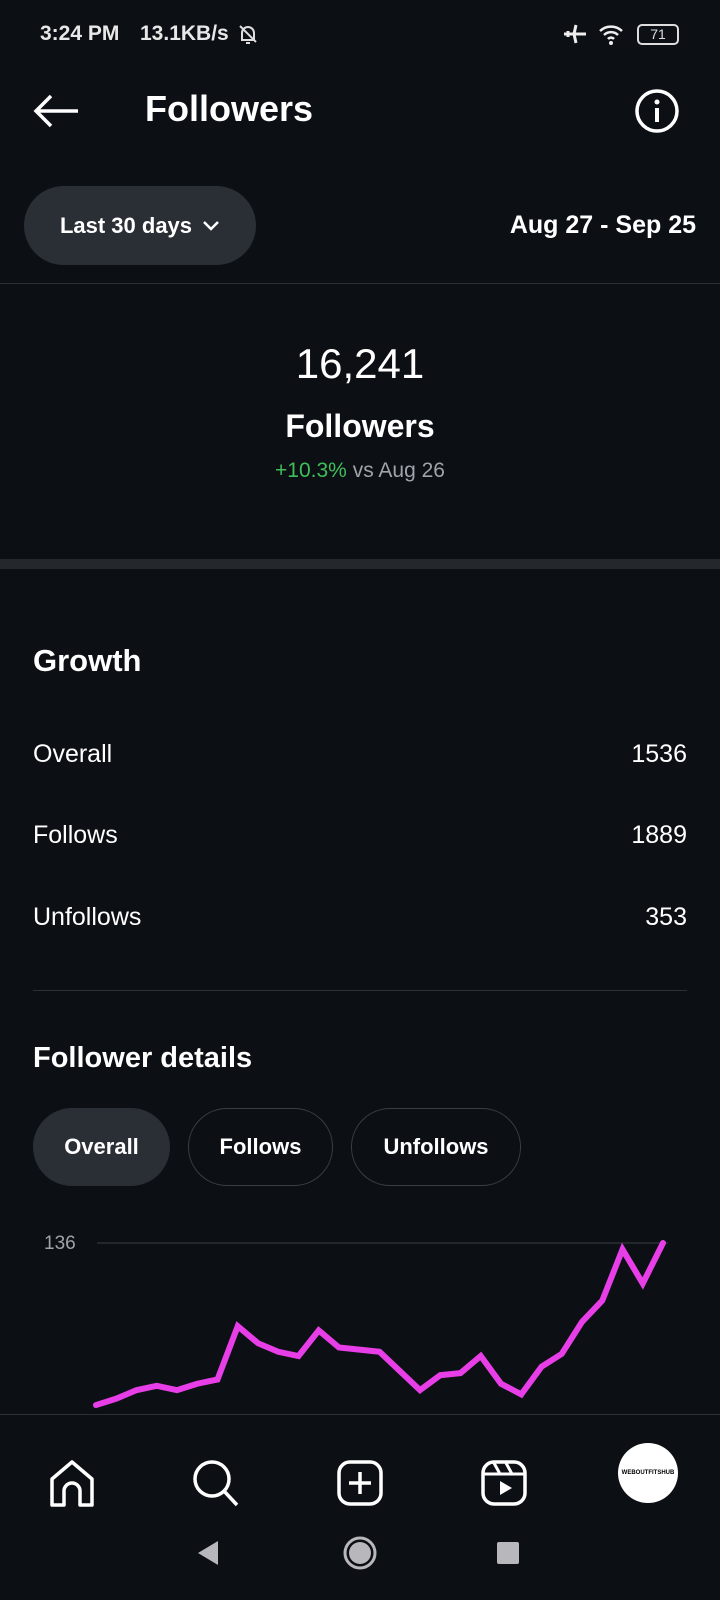  I want to click on bottom-nav: WEBOUTFITSHUB, so click(360, 1507).